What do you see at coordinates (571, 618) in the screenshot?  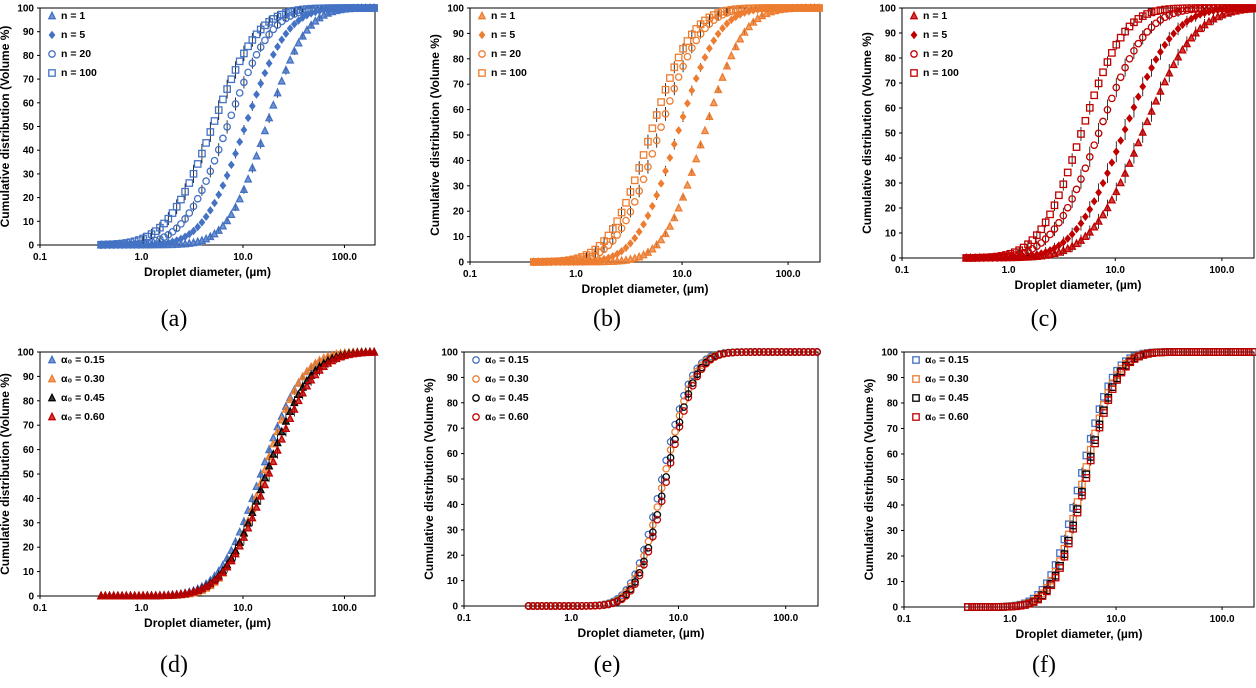 I see `x-tick-label: 1.0` at bounding box center [571, 618].